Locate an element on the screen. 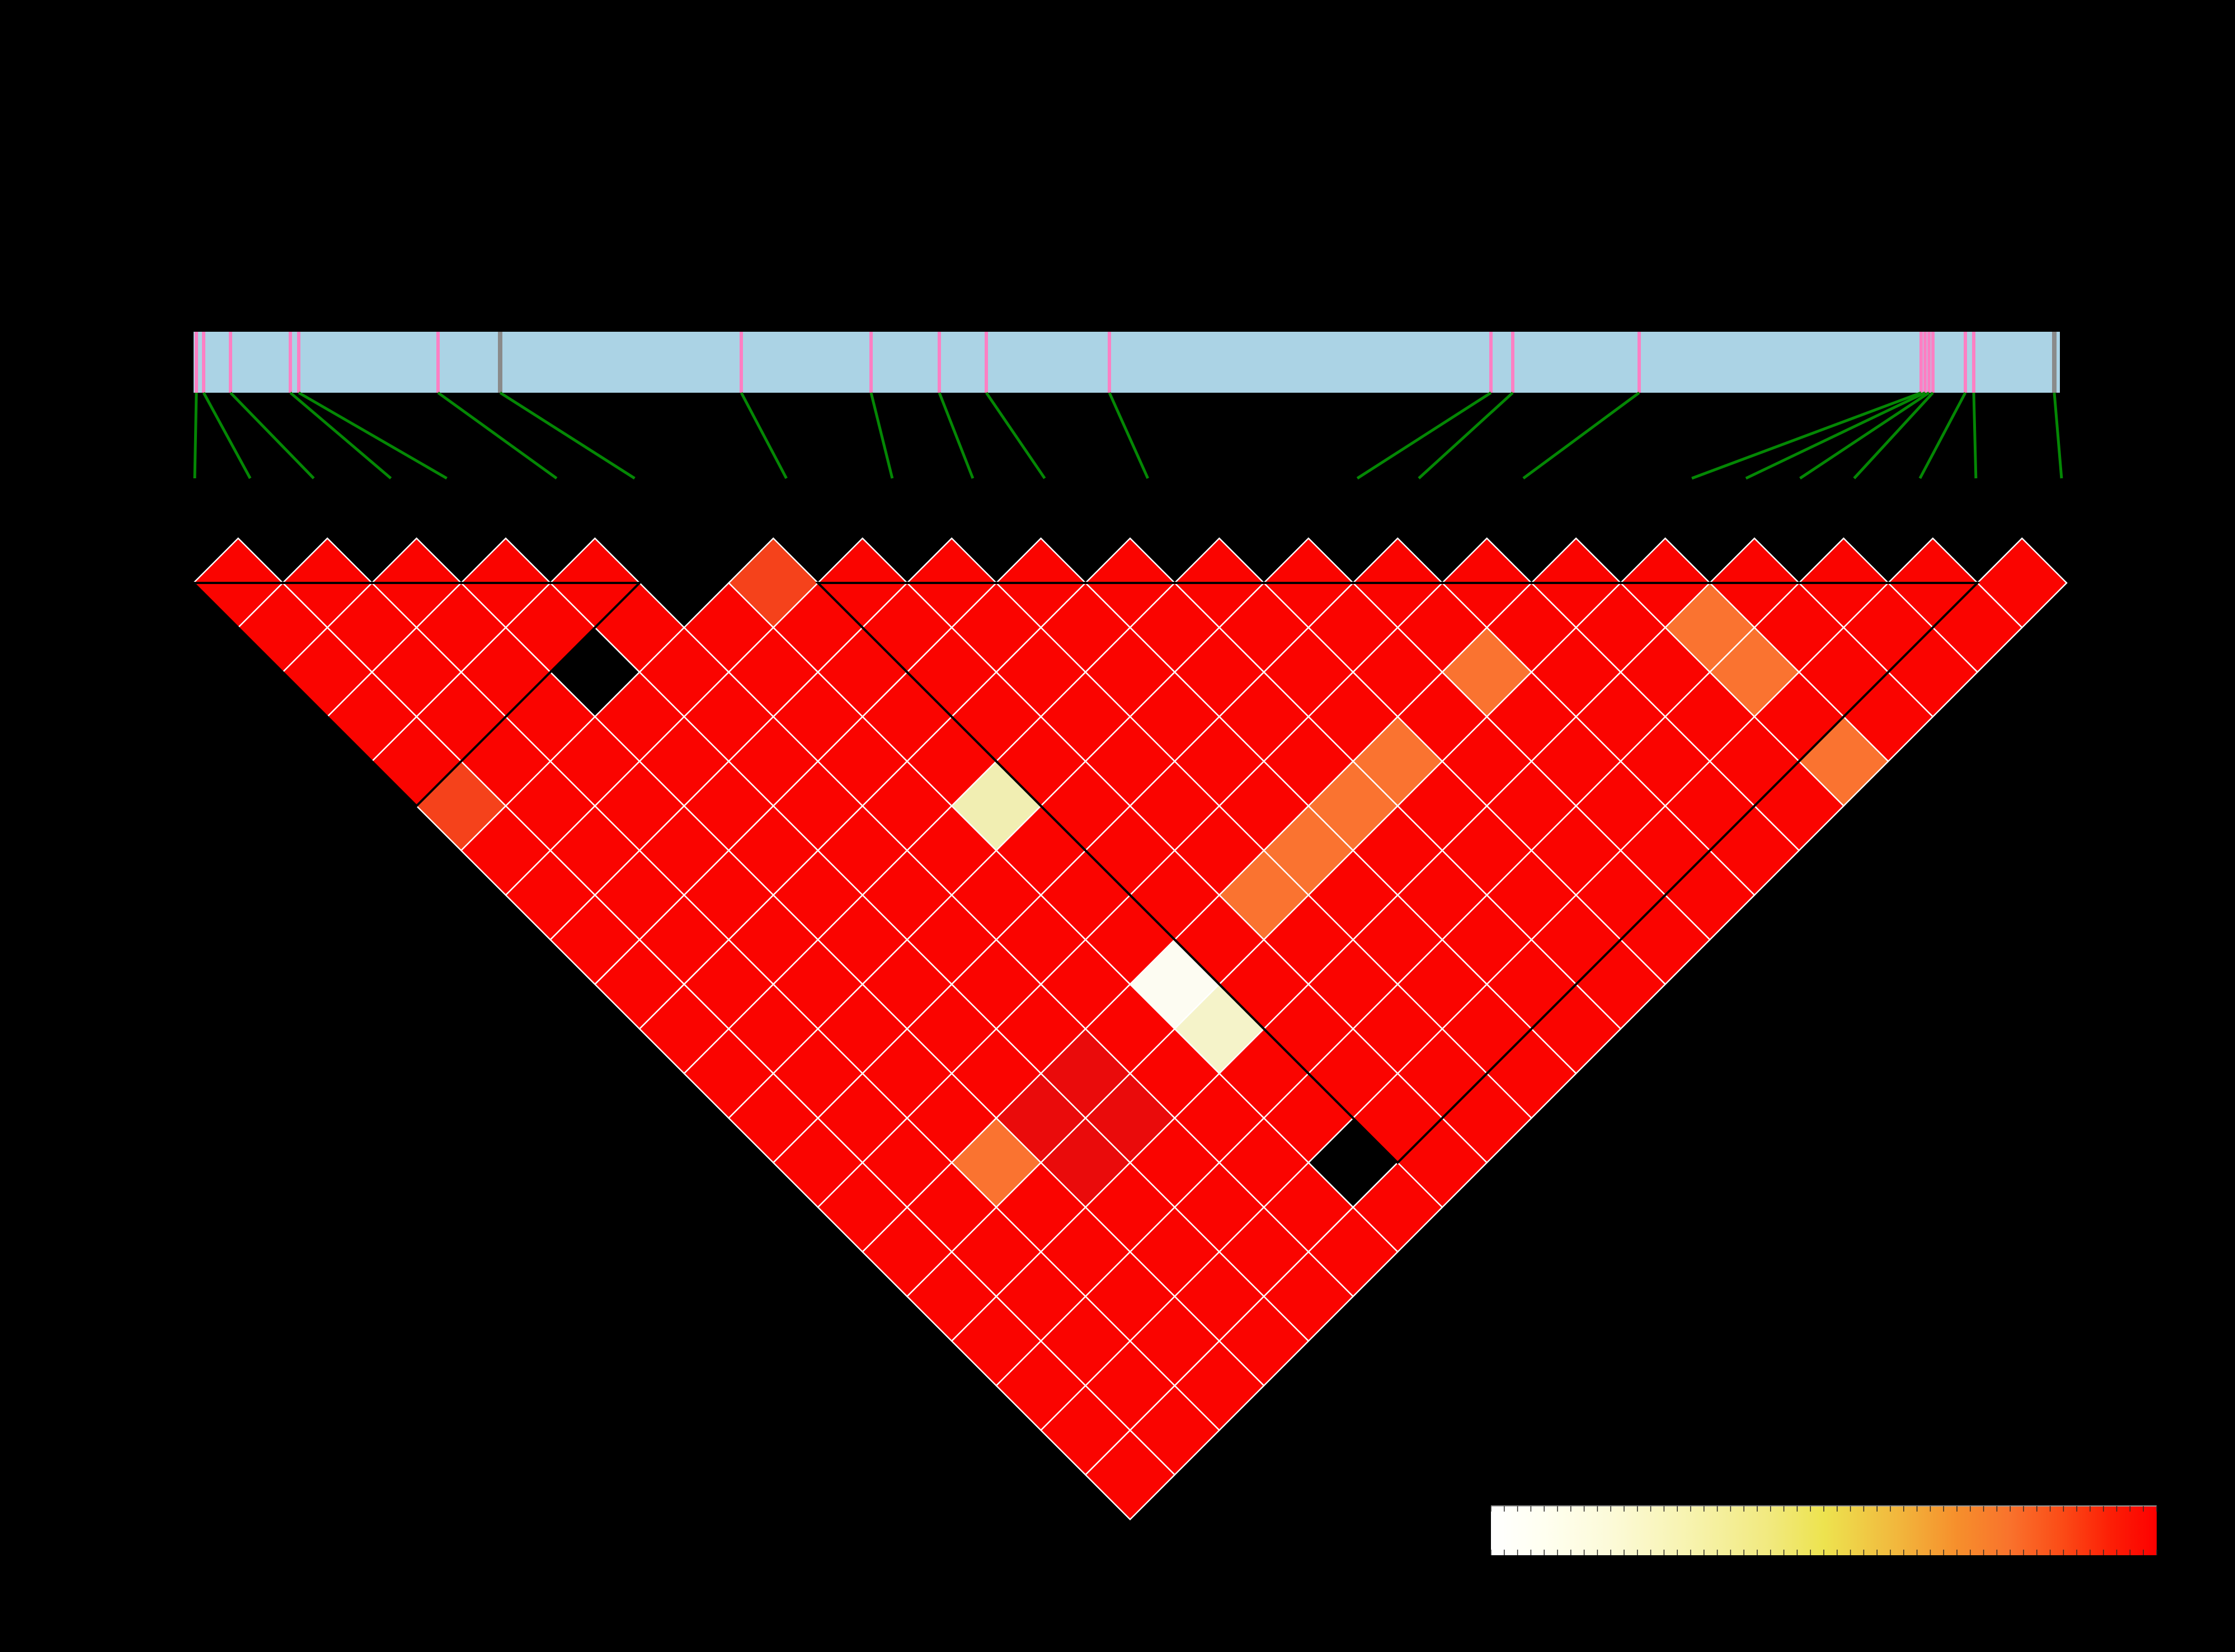  genetic-map is located at coordinates (1128, 406).